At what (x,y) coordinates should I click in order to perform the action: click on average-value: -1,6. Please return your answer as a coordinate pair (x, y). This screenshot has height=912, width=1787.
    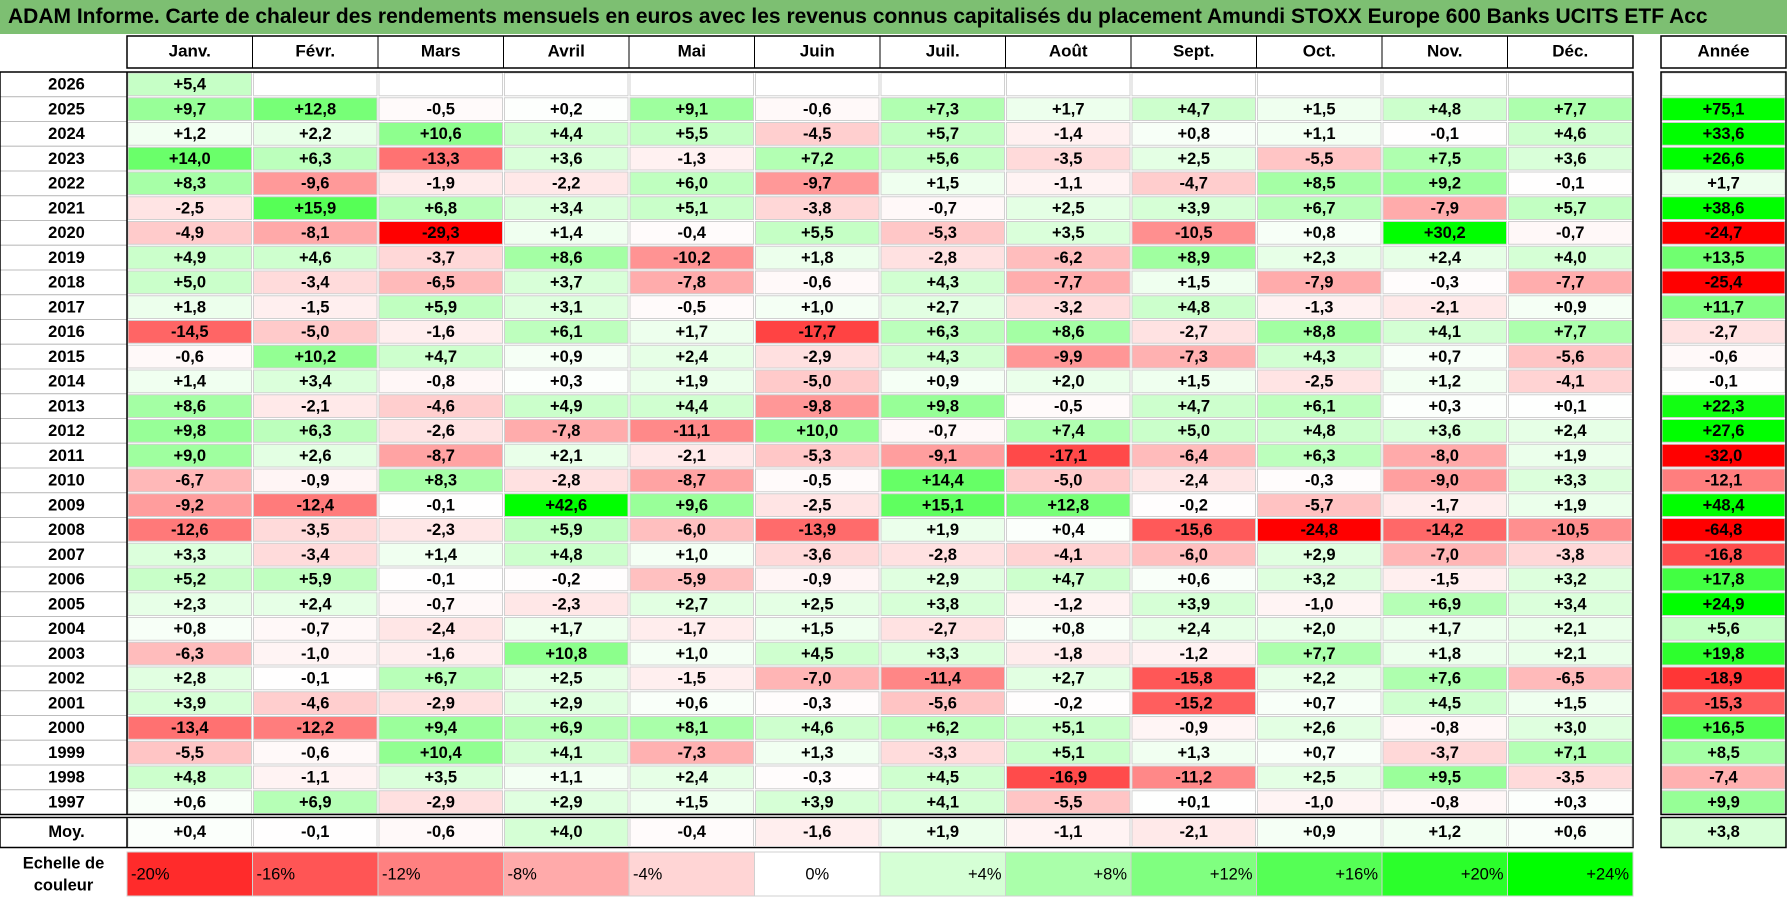
    Looking at the image, I should click on (817, 832).